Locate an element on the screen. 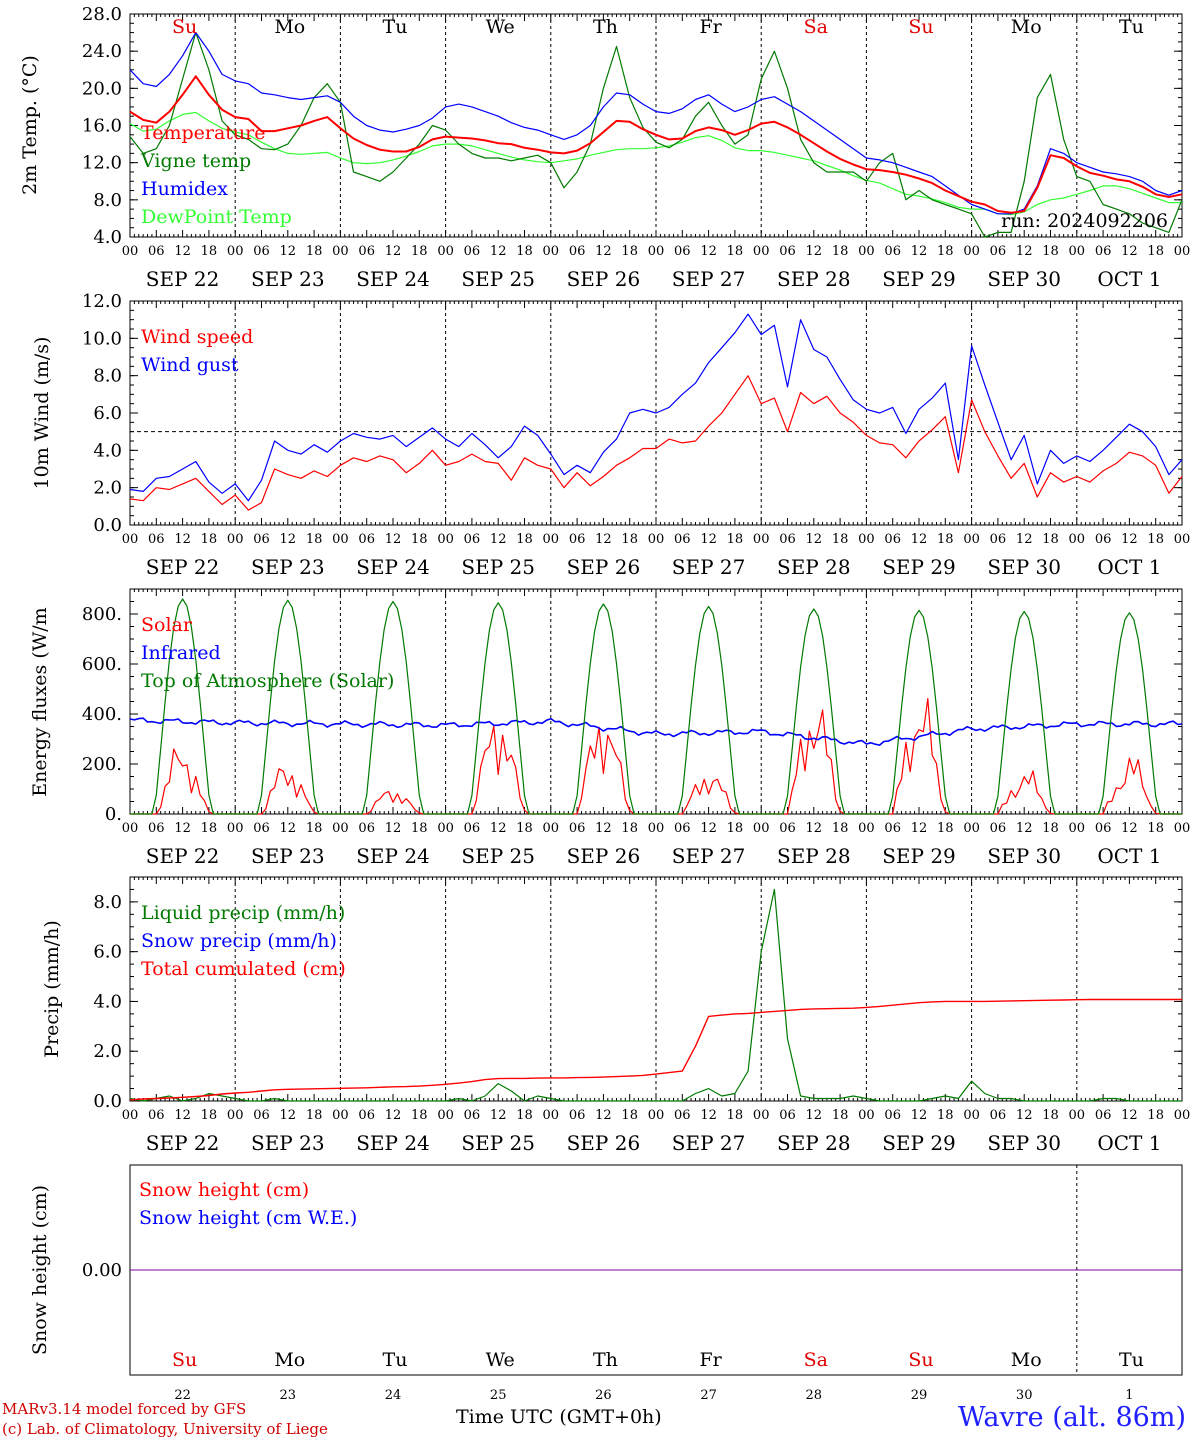 This screenshot has height=1440, width=1194. legend-entry: Humidex is located at coordinates (184, 189).